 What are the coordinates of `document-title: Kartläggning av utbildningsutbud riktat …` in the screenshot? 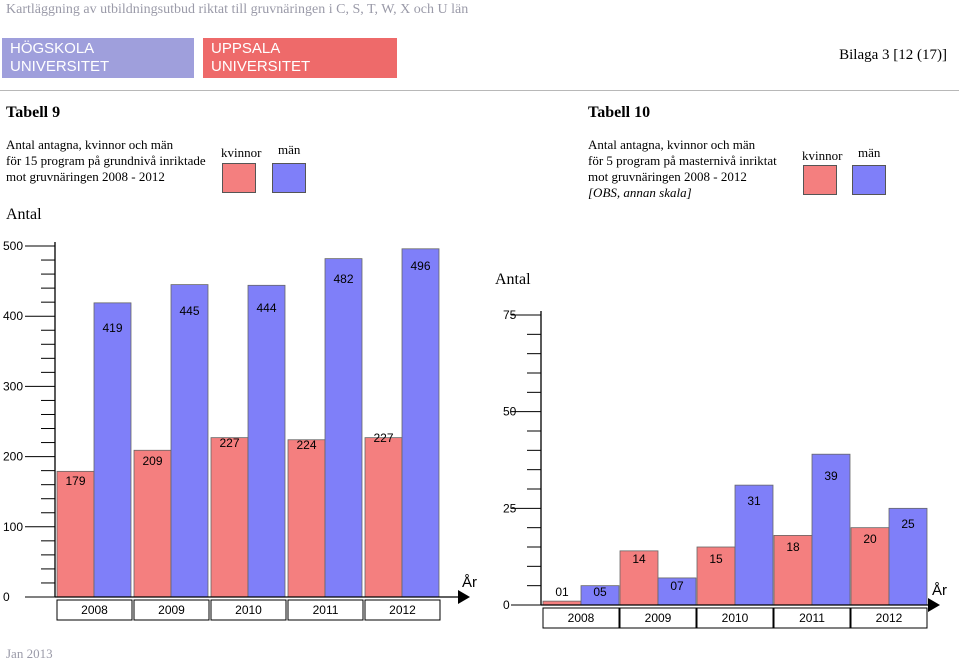 It's located at (237, 9).